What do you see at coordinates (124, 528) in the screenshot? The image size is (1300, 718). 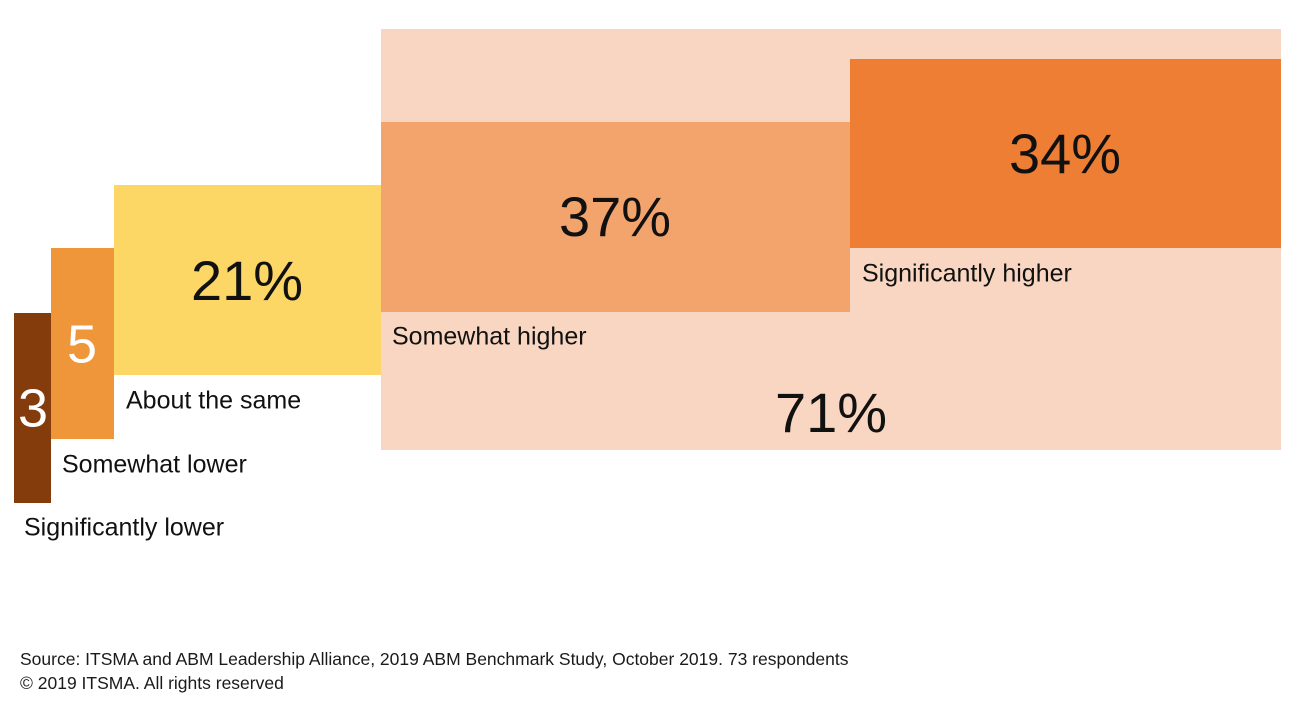 I see `category-label-significantly-lower: Significantly lower` at bounding box center [124, 528].